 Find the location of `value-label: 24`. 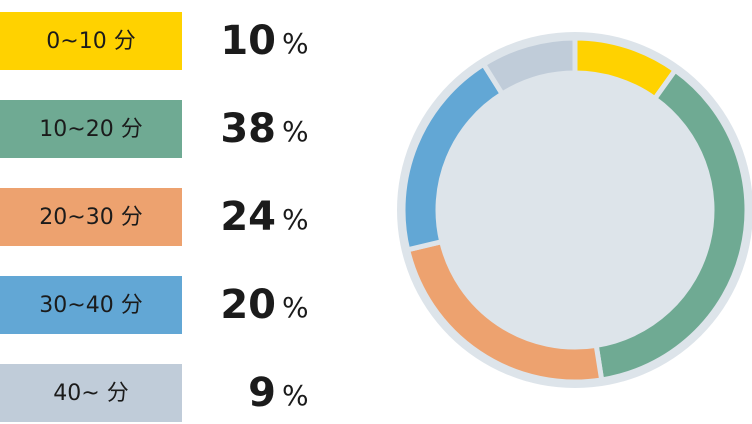

value-label: 24 is located at coordinates (248, 217).